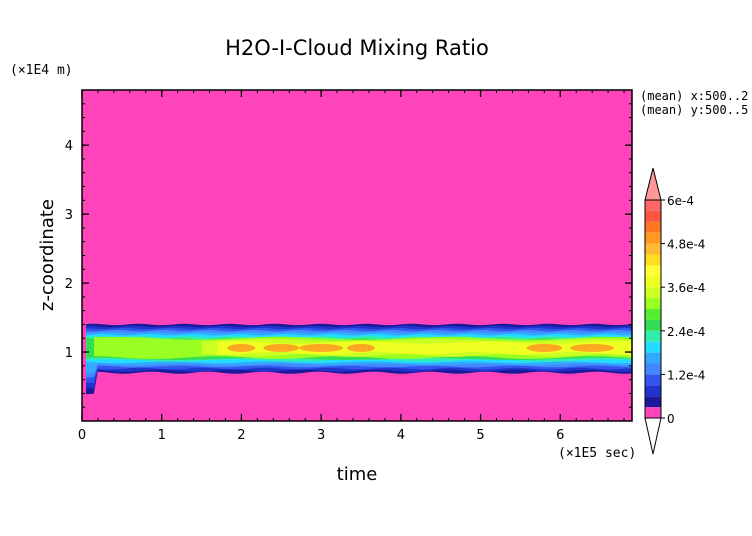 This screenshot has width=752, height=536. What do you see at coordinates (680, 201) in the screenshot?
I see `colorbar-tick-label: 6e-4` at bounding box center [680, 201].